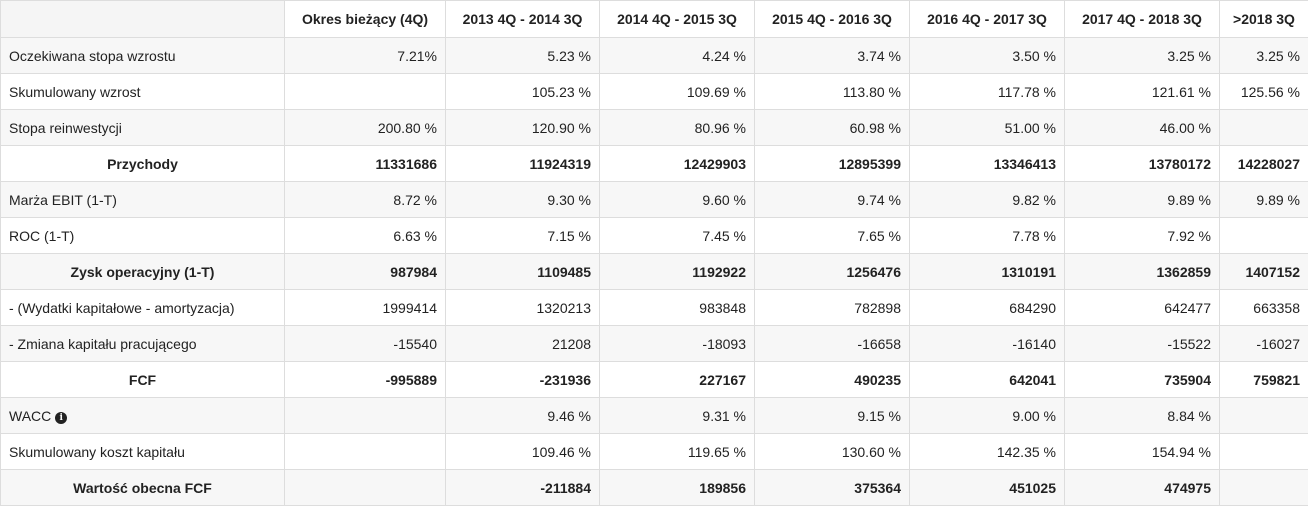 This screenshot has height=518, width=1308. Describe the element at coordinates (142, 199) in the screenshot. I see `row-label-cell: Marża EBIT (1-T)` at that location.